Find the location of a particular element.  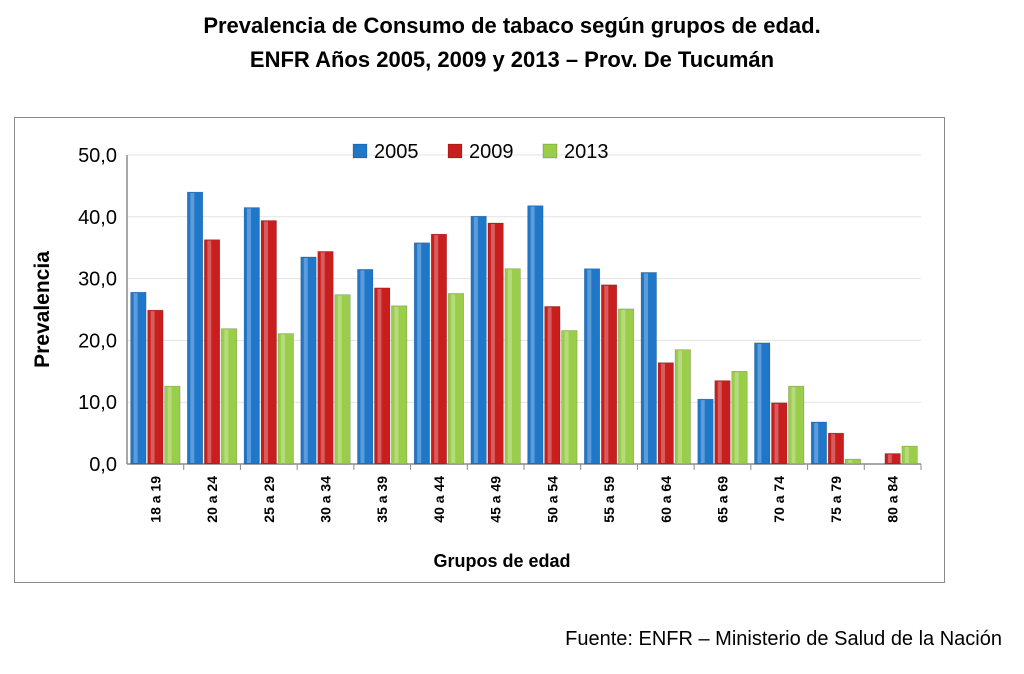

x-tick-label: 60 a 64 is located at coordinates (666, 499).